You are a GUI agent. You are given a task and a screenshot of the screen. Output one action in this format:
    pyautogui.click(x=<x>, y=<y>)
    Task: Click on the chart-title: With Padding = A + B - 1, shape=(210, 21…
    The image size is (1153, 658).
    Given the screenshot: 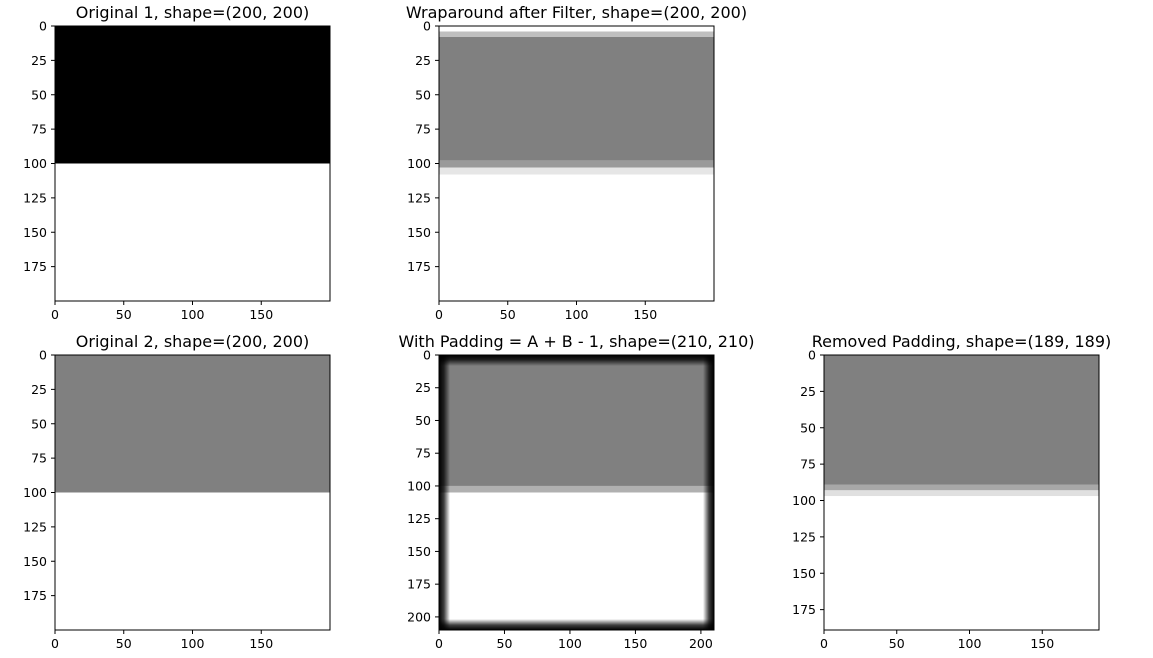 What is the action you would take?
    pyautogui.click(x=577, y=341)
    